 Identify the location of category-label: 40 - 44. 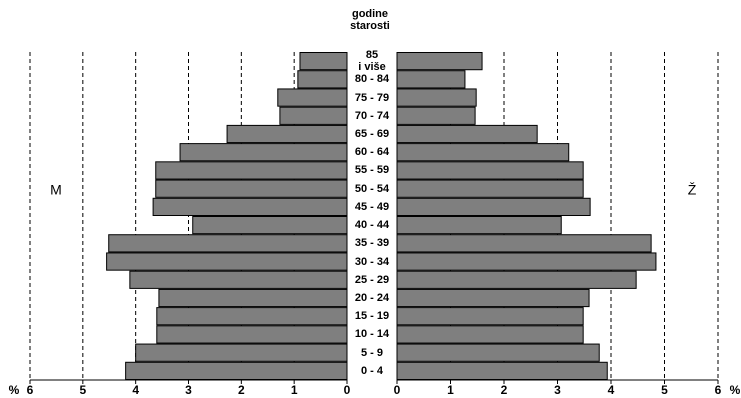
(372, 225).